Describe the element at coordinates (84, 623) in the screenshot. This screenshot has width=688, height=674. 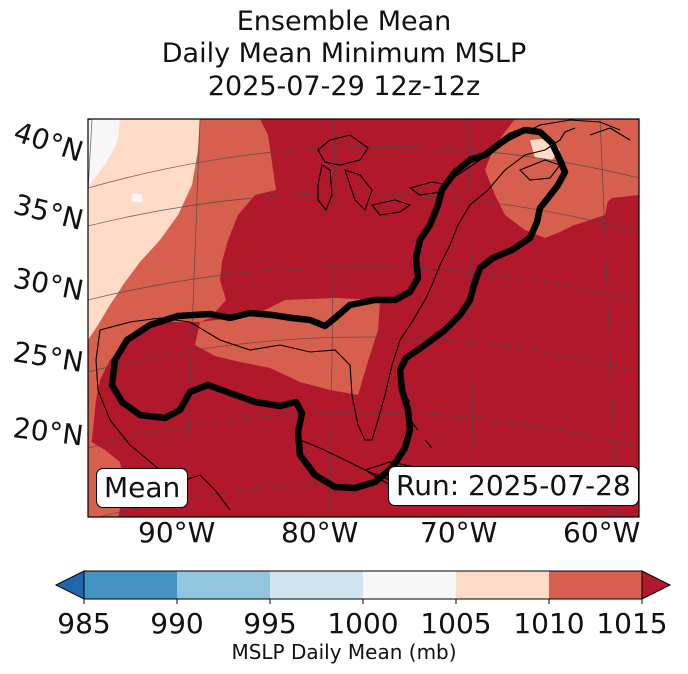
I see `colorbar-tick-985: 985` at that location.